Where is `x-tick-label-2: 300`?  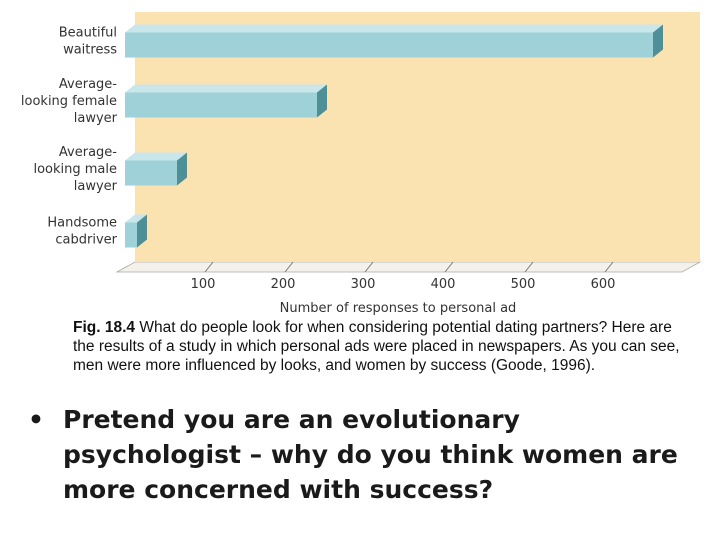 x-tick-label-2: 300 is located at coordinates (363, 284).